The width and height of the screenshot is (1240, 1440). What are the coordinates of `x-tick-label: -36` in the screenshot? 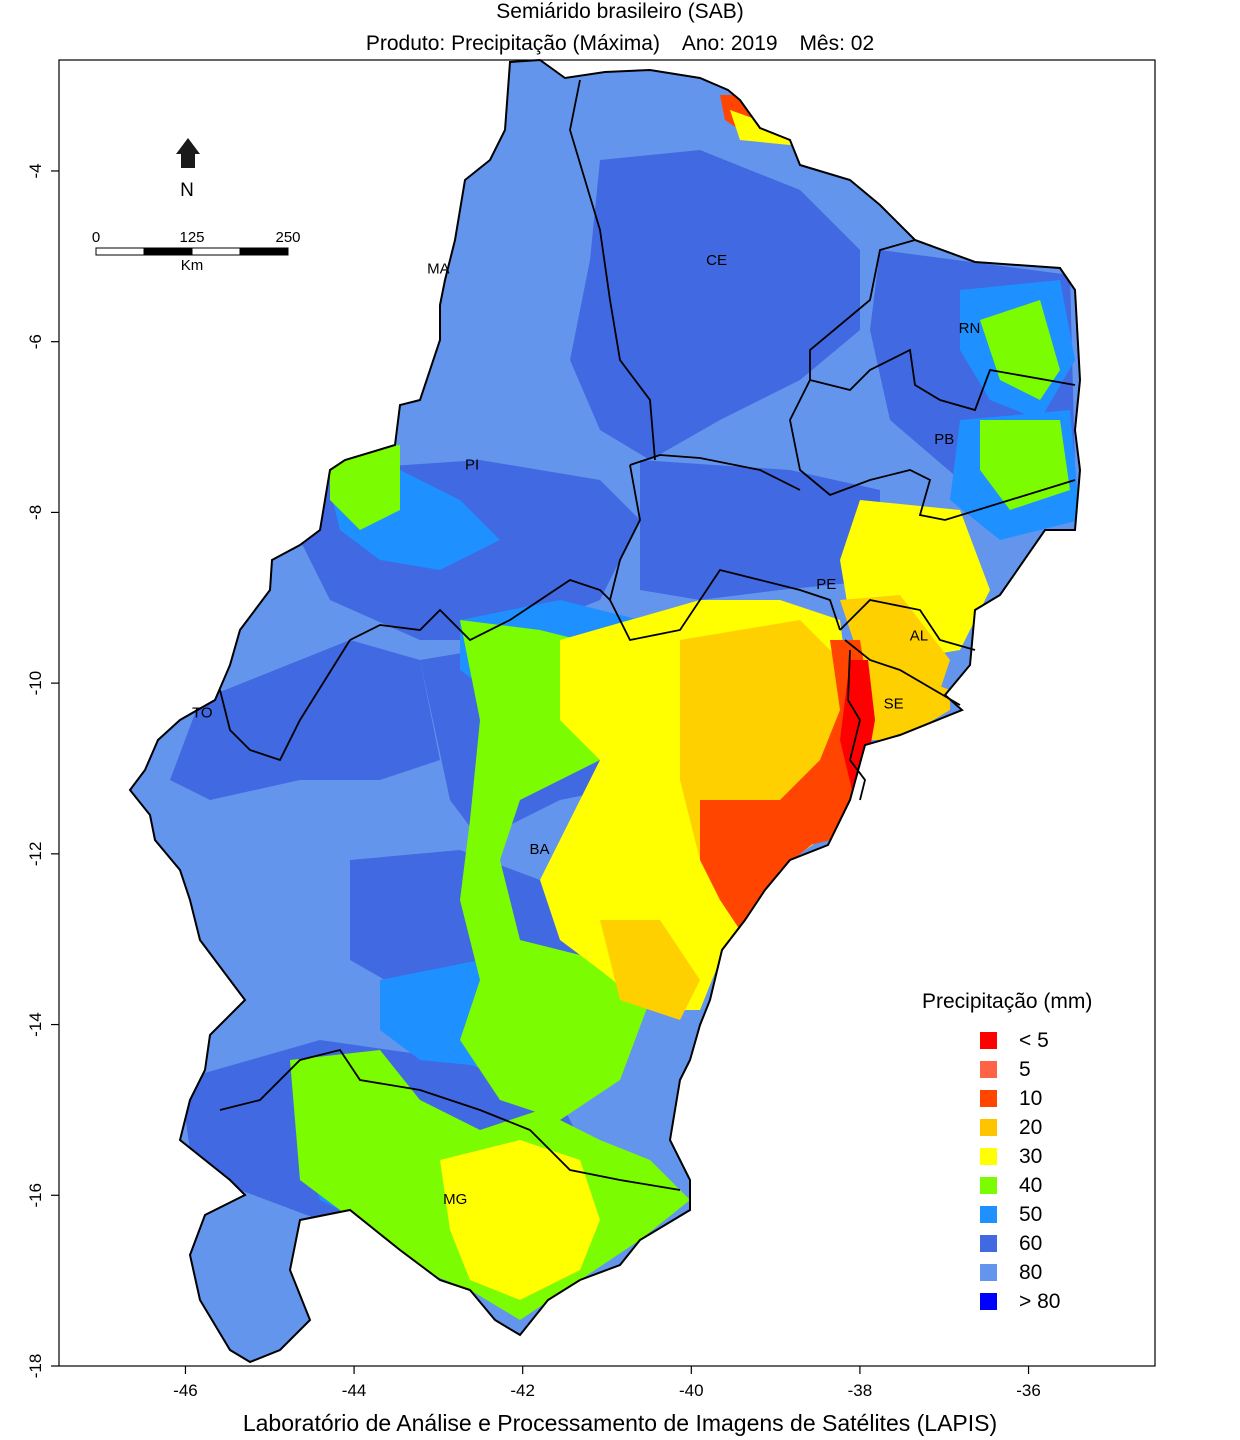 It's located at (1028, 1390).